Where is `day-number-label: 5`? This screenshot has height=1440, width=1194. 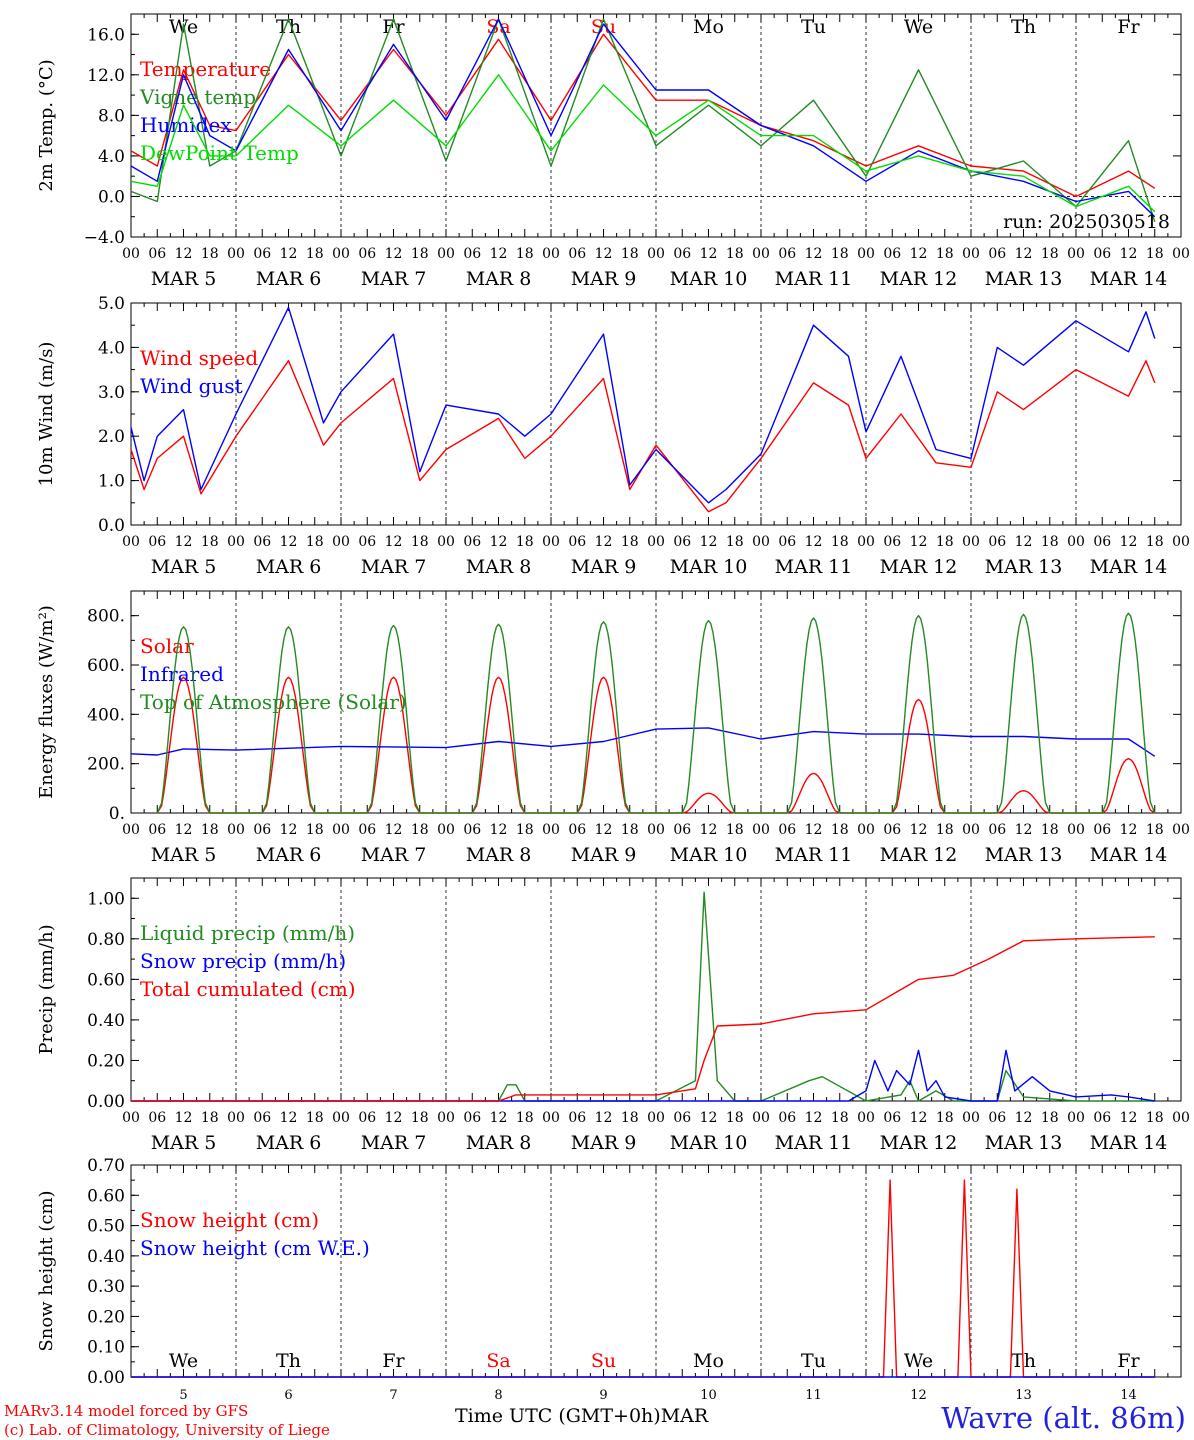 day-number-label: 5 is located at coordinates (183, 1394).